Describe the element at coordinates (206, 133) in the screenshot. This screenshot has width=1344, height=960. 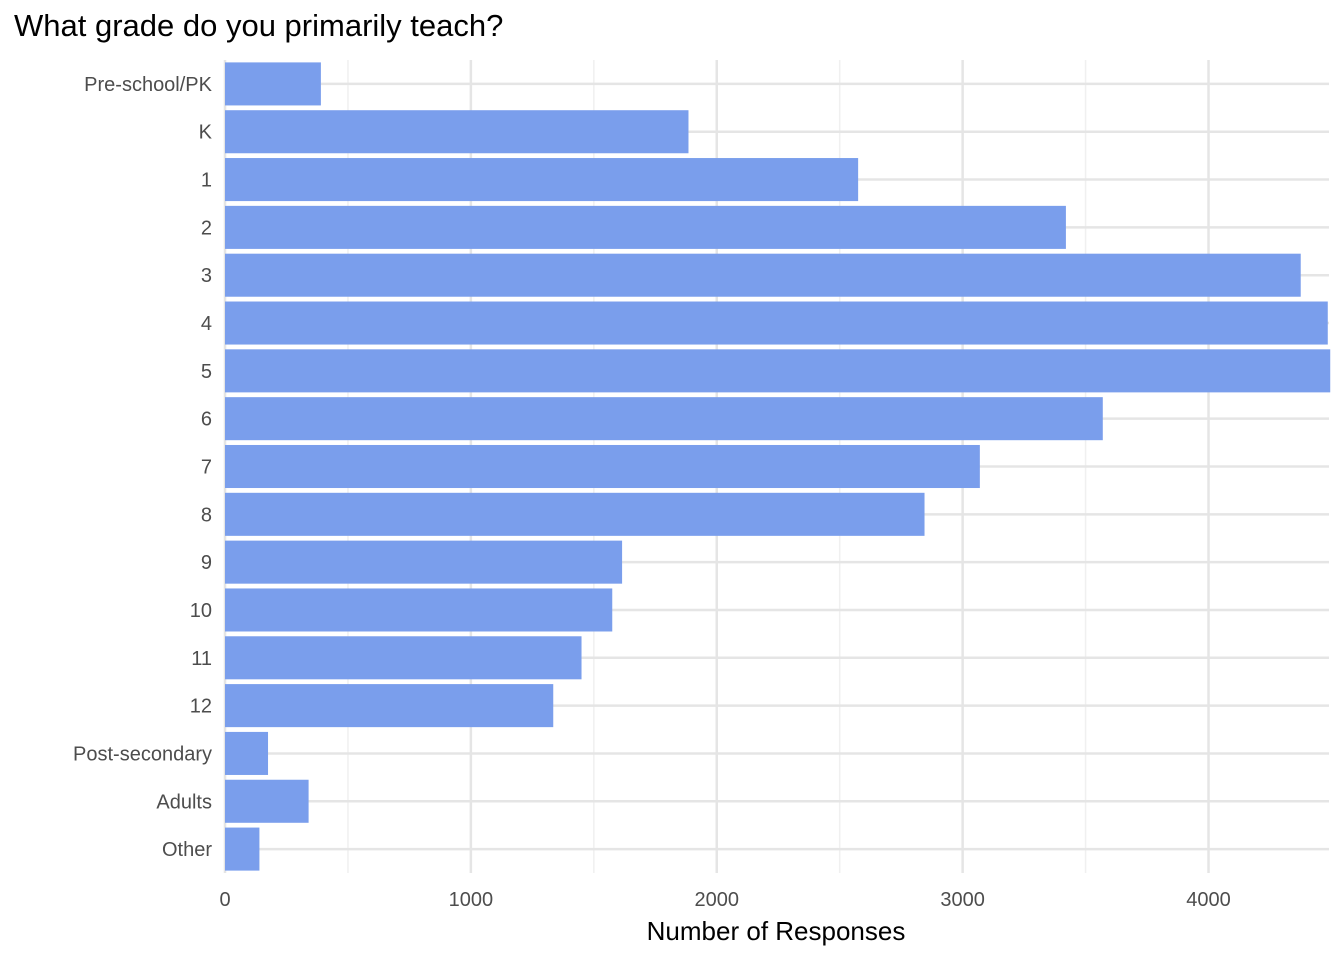
I see `y-tick-label: K` at that location.